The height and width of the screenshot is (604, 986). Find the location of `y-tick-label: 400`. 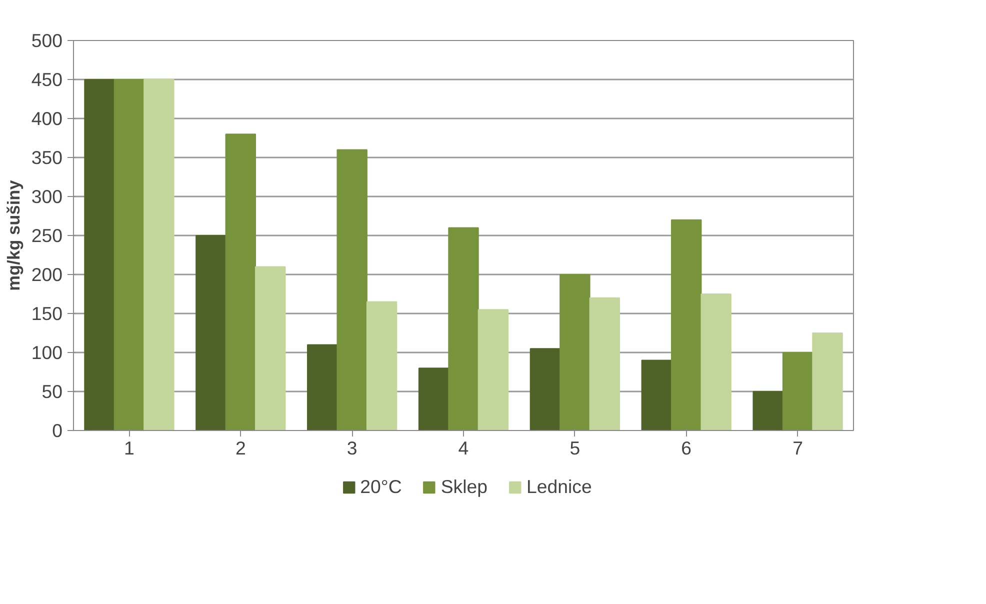

y-tick-label: 400 is located at coordinates (47, 118).